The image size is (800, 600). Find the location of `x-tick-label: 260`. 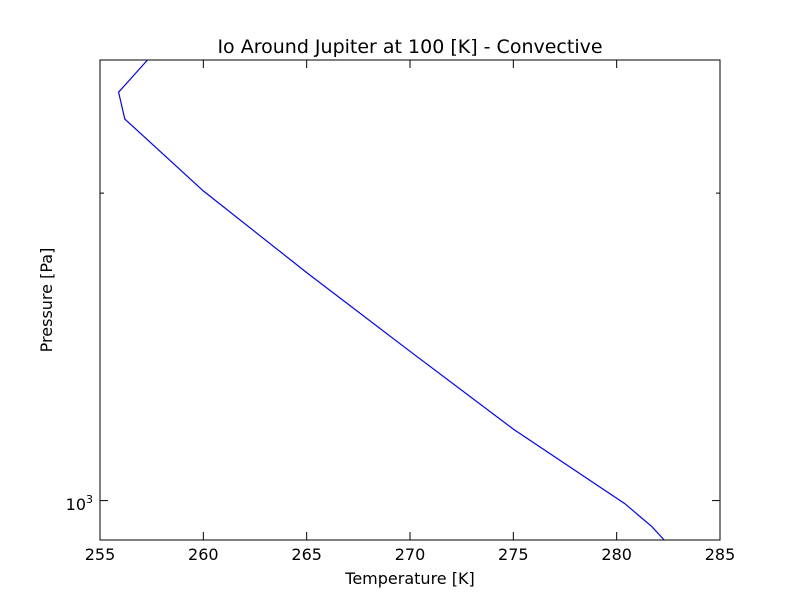

x-tick-label: 260 is located at coordinates (203, 554).